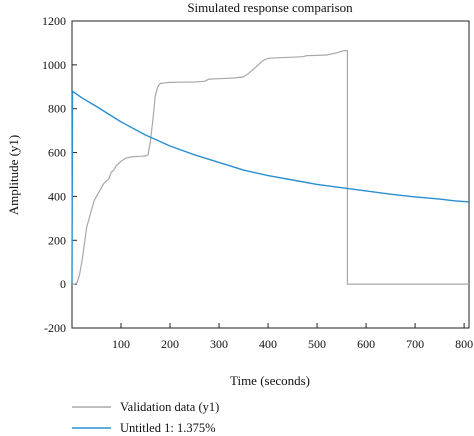 The image size is (474, 436). I want to click on y-tick-label: 0, so click(63, 284).